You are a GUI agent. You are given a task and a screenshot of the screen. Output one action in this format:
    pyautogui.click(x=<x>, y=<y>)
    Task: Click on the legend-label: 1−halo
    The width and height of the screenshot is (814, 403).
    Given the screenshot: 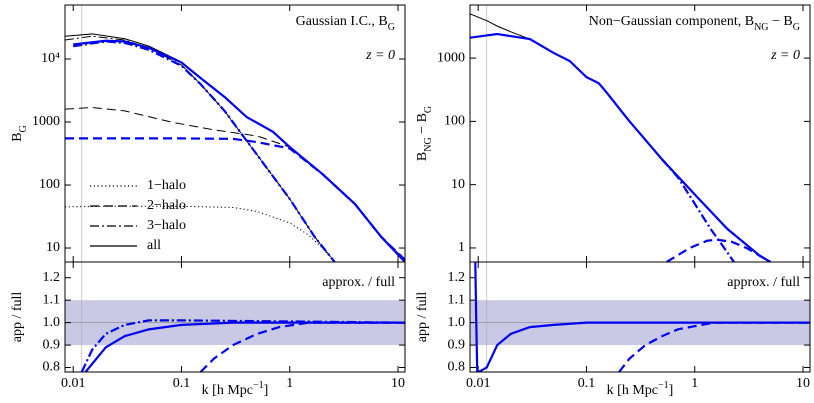 What is the action you would take?
    pyautogui.click(x=166, y=185)
    